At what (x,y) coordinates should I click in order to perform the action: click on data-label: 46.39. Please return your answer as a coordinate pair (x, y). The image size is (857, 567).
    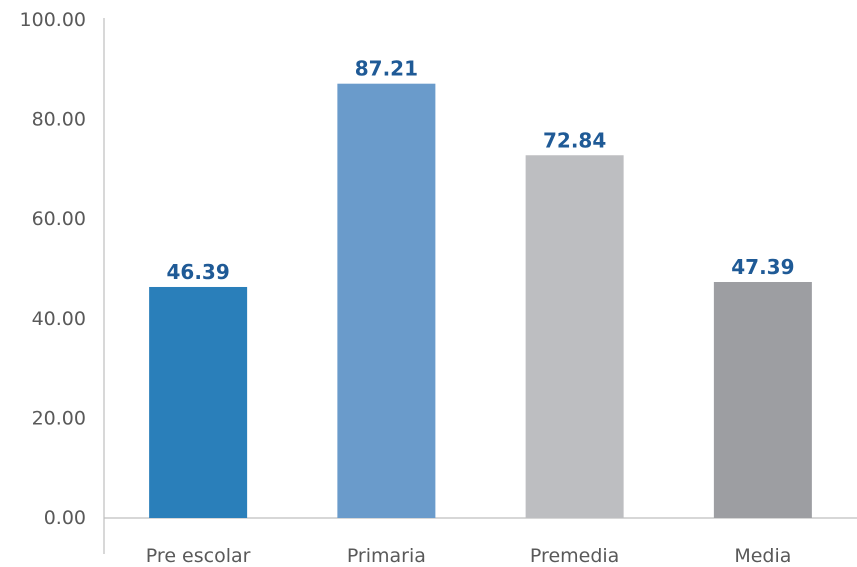
    Looking at the image, I should click on (197, 272).